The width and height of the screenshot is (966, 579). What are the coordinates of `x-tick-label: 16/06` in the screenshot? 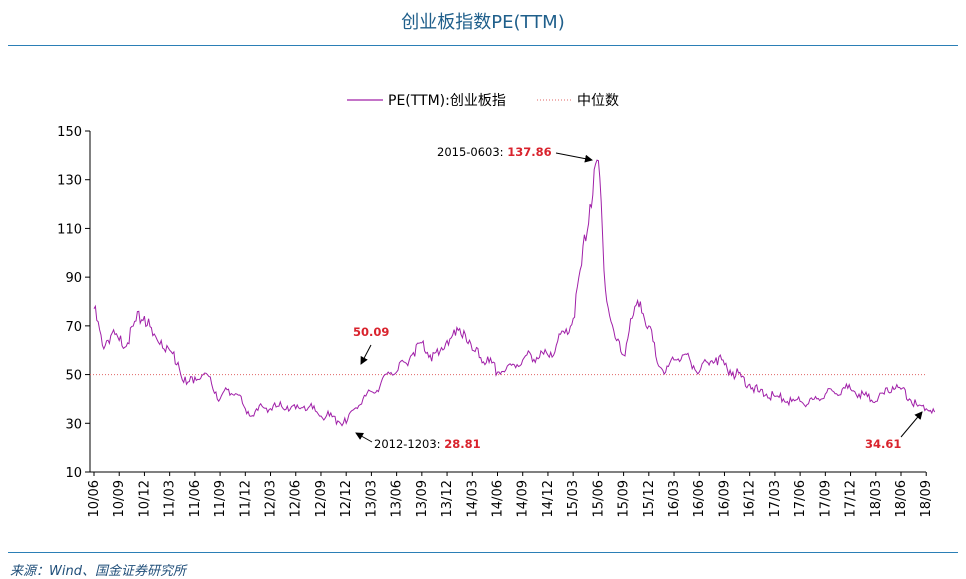 It's located at (699, 498).